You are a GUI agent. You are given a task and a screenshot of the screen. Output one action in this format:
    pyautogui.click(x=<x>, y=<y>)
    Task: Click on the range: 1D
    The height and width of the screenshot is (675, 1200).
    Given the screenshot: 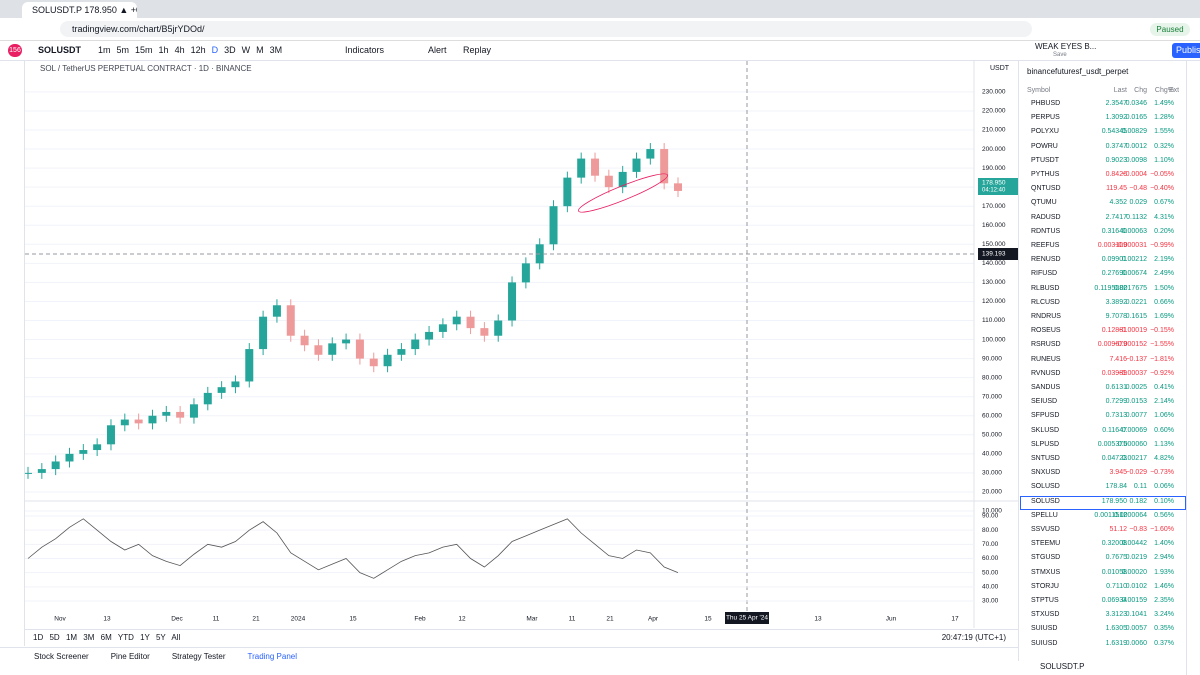 What is the action you would take?
    pyautogui.click(x=38, y=637)
    